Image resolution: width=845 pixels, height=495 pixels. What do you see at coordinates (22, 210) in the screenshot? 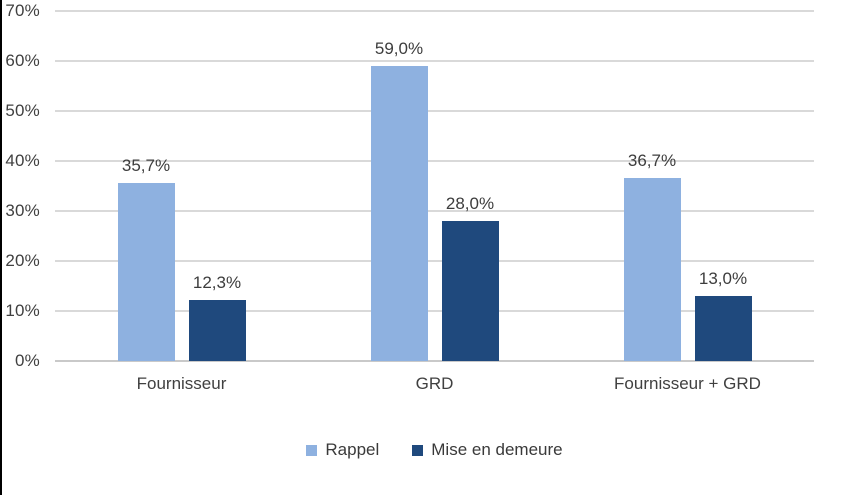
I see `y-axis-tick-label: 30%` at bounding box center [22, 210].